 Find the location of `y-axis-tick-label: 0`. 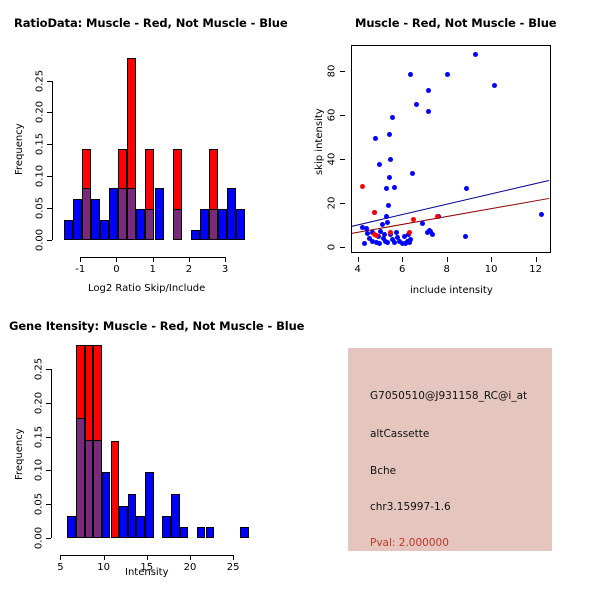

y-axis-tick-label: 0 is located at coordinates (332, 246).